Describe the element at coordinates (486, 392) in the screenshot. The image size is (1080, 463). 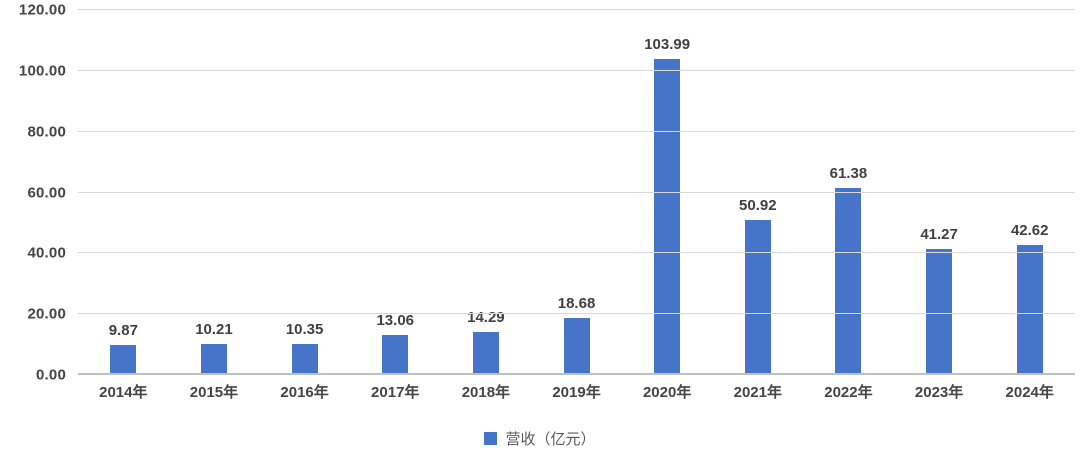
I see `x-tick-label: 2018年` at that location.